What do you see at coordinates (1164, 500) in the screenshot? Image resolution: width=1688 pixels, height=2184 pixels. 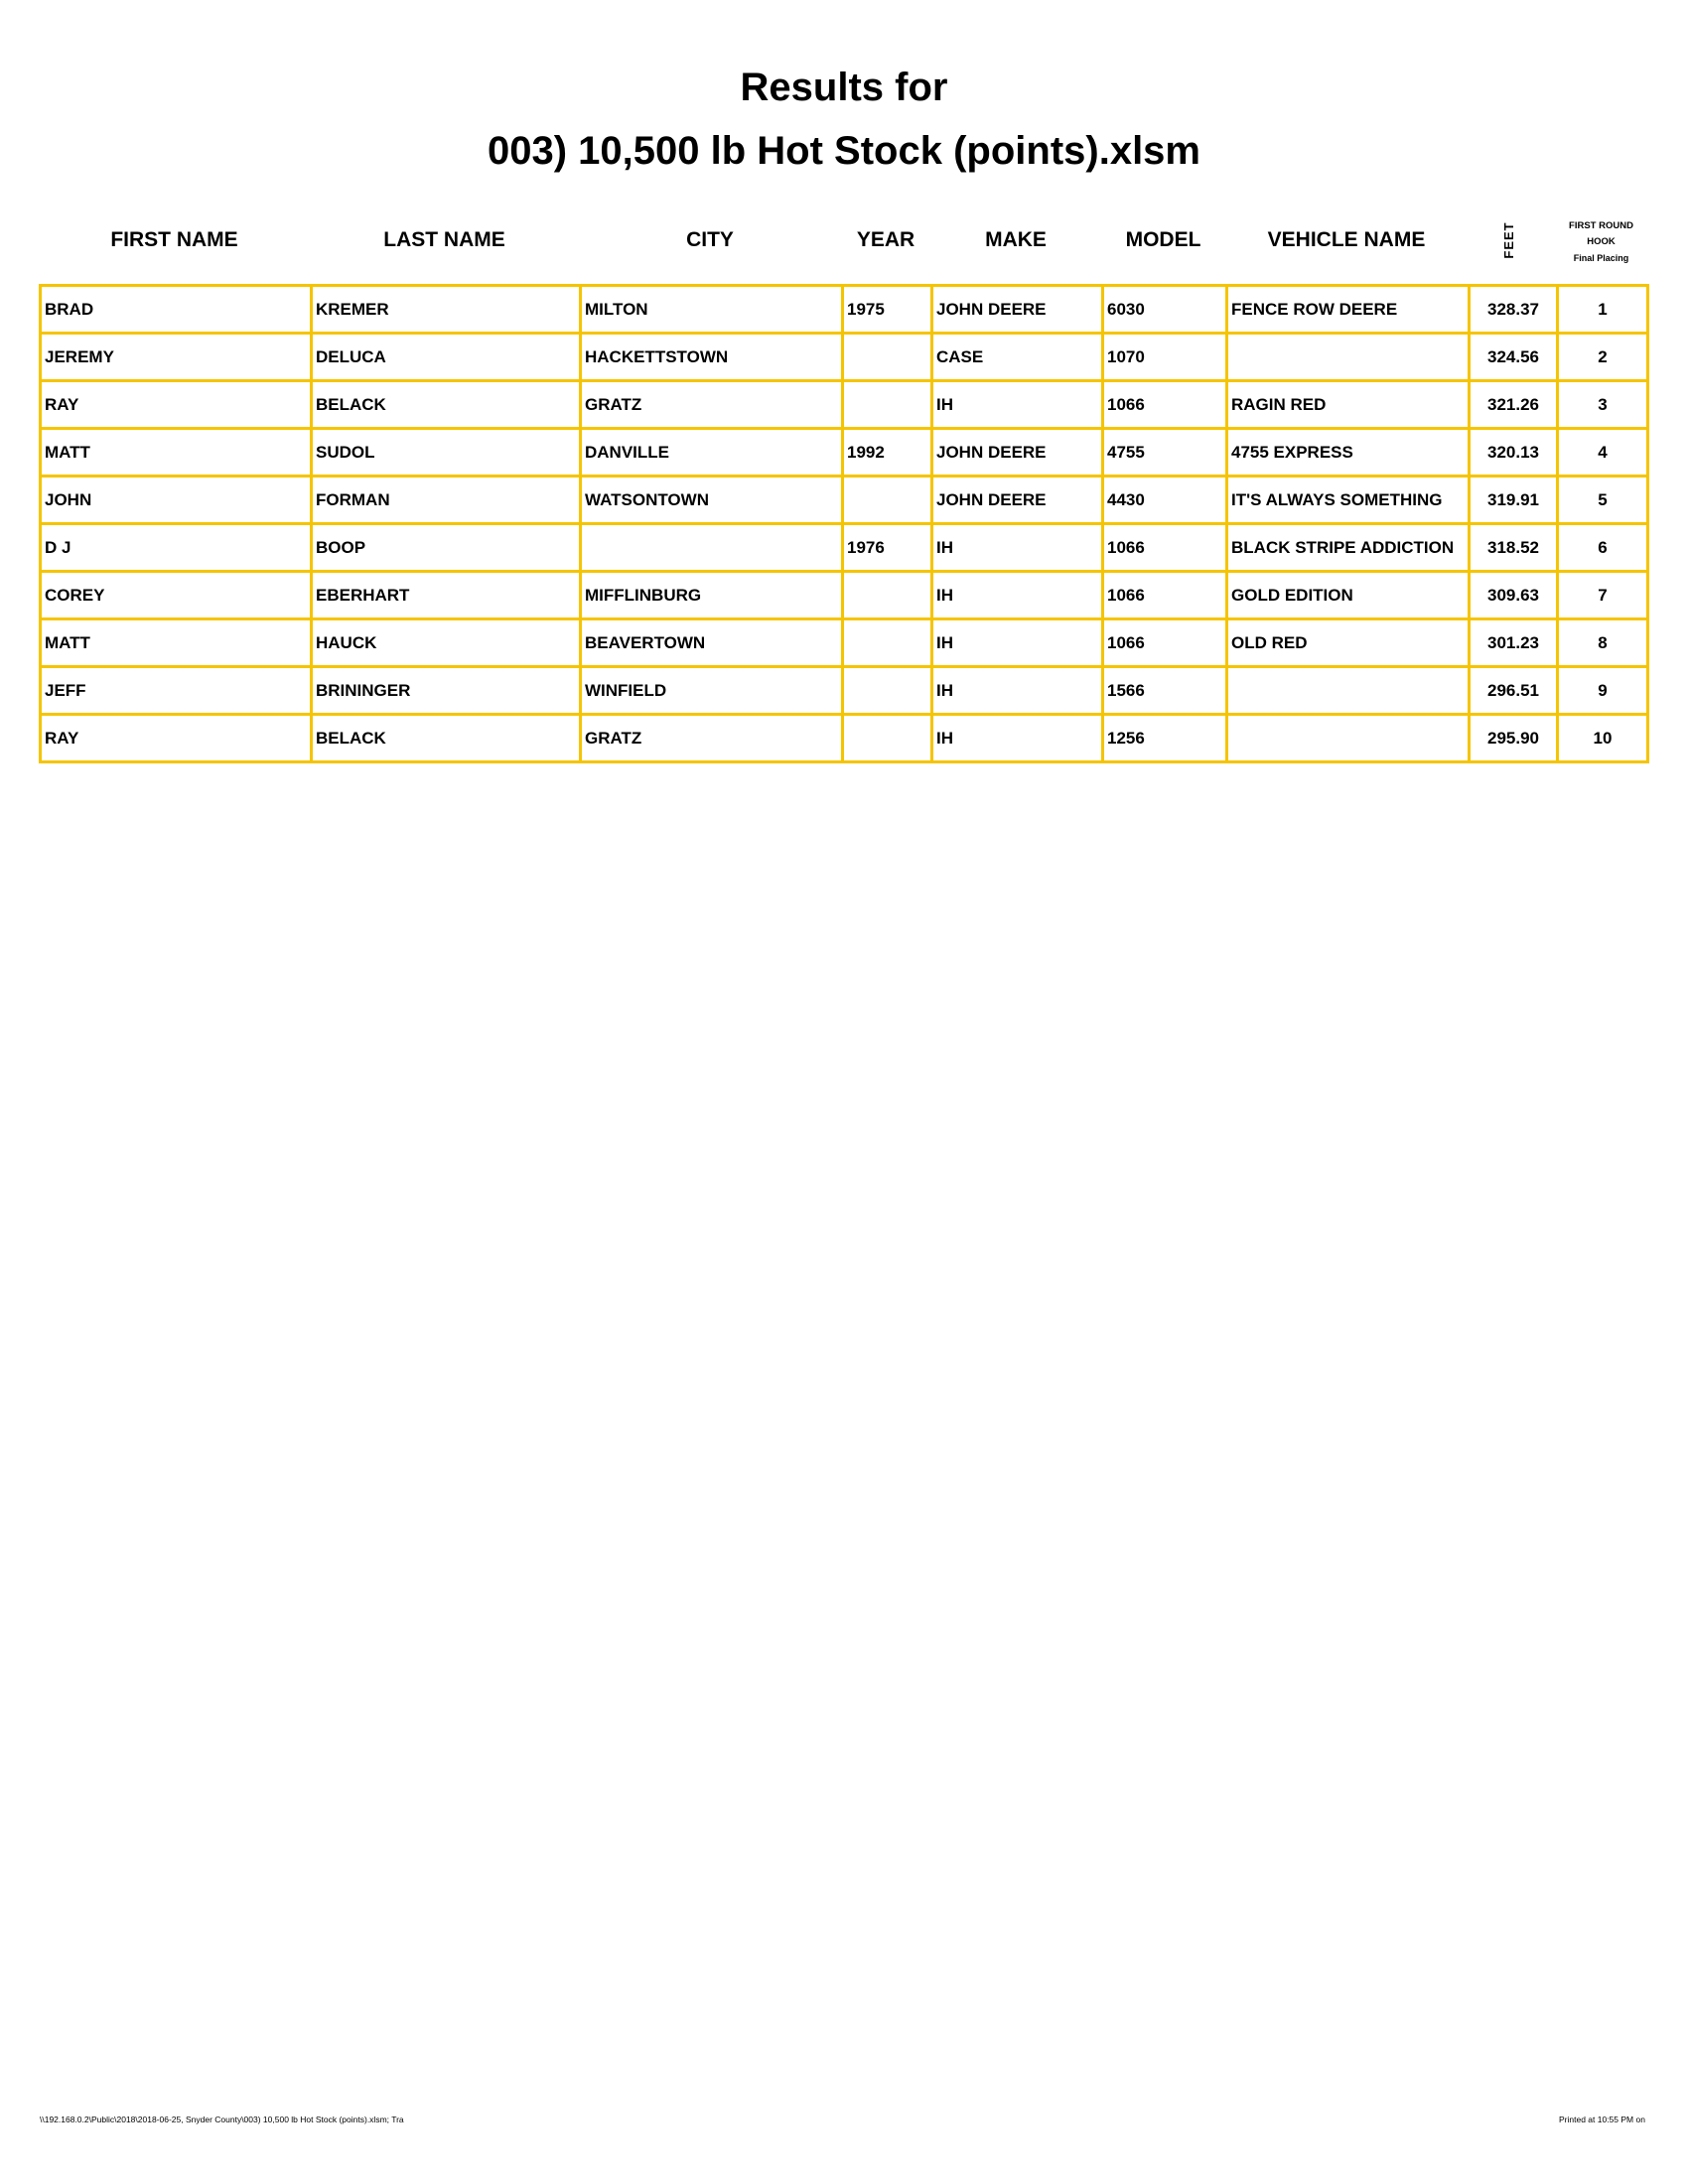 I see `cell-model: 4430` at bounding box center [1164, 500].